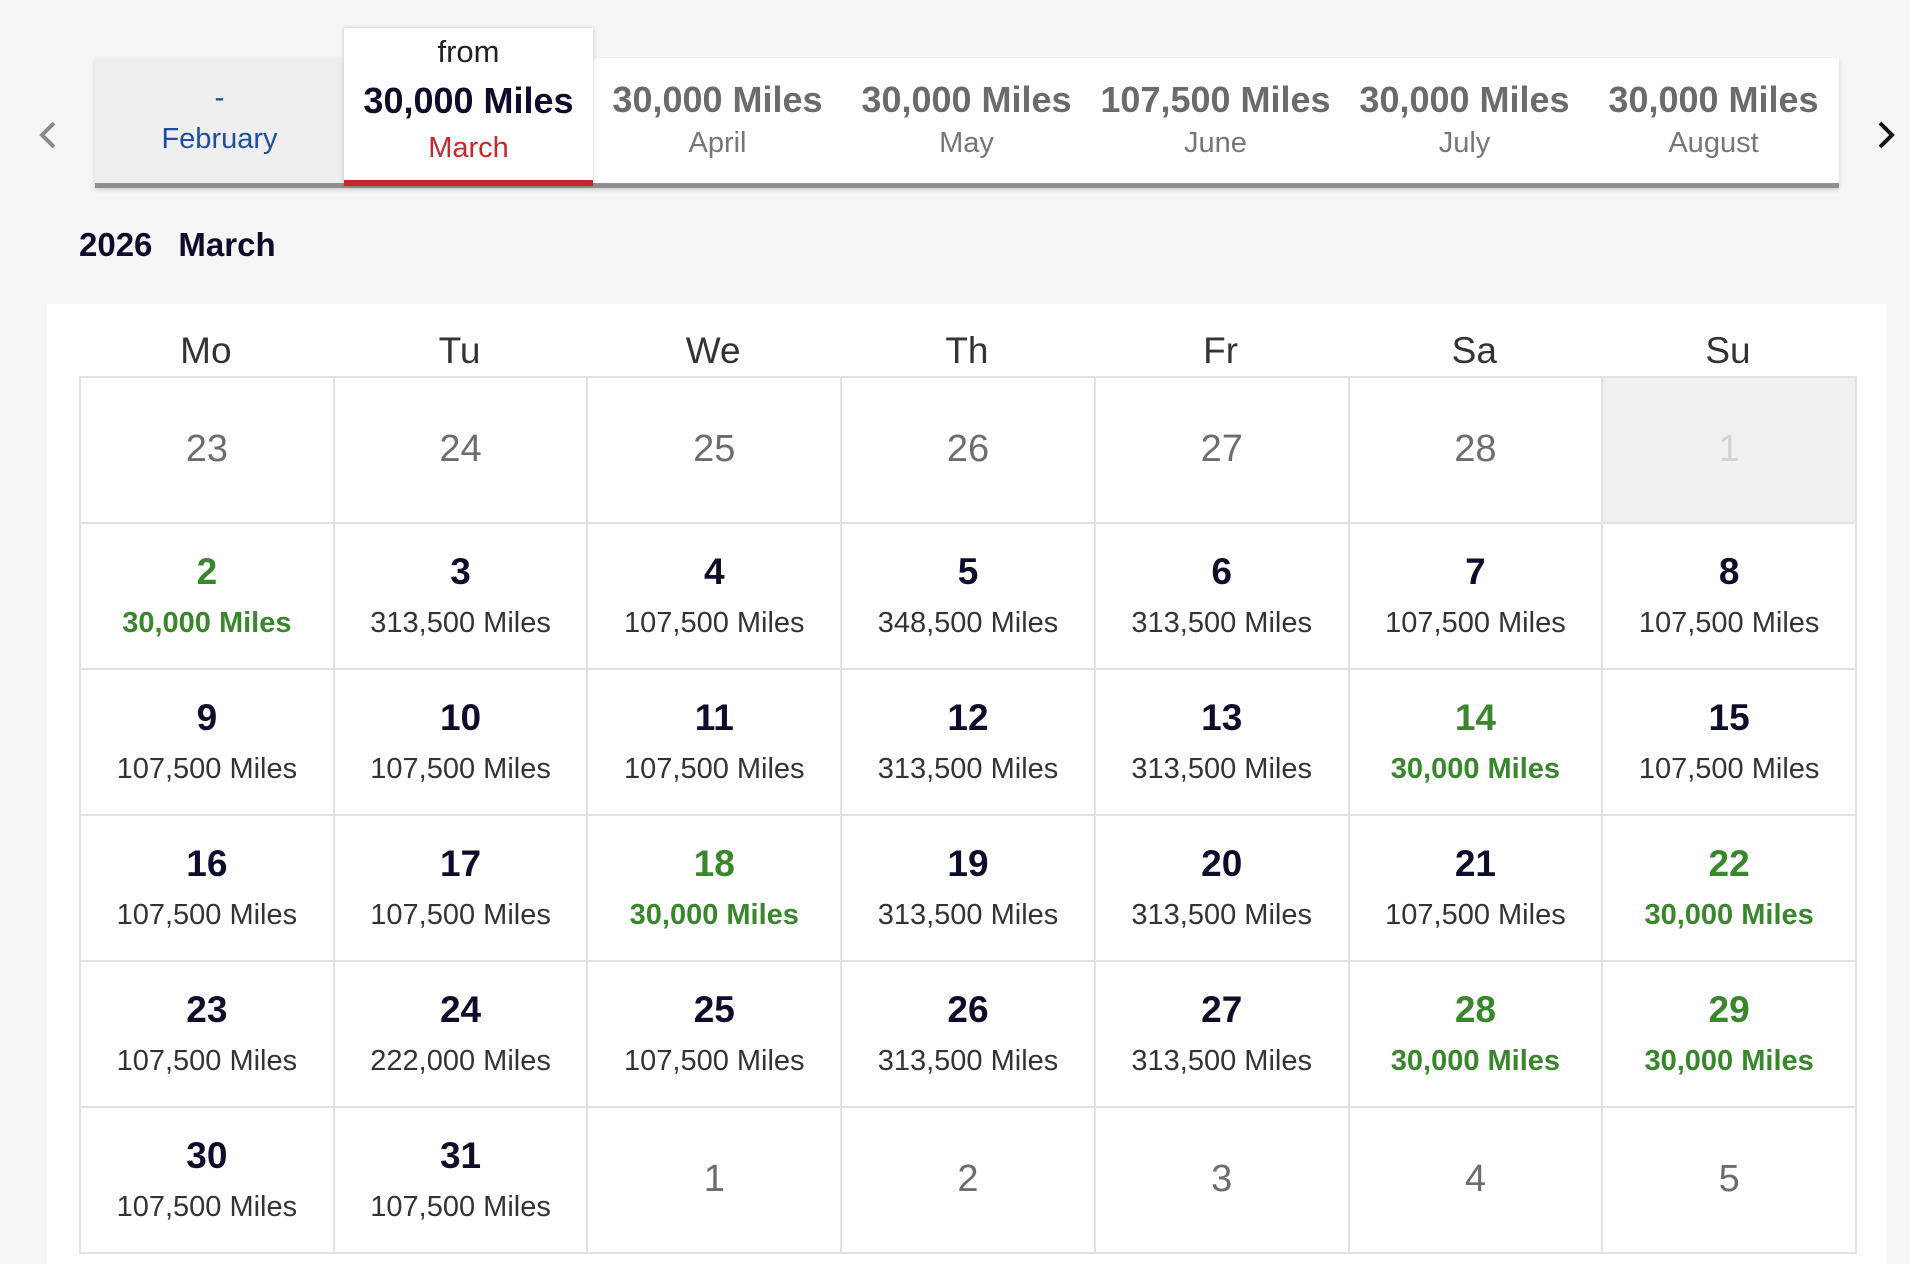 The image size is (1910, 1264). What do you see at coordinates (460, 1156) in the screenshot?
I see `day-number: 31` at bounding box center [460, 1156].